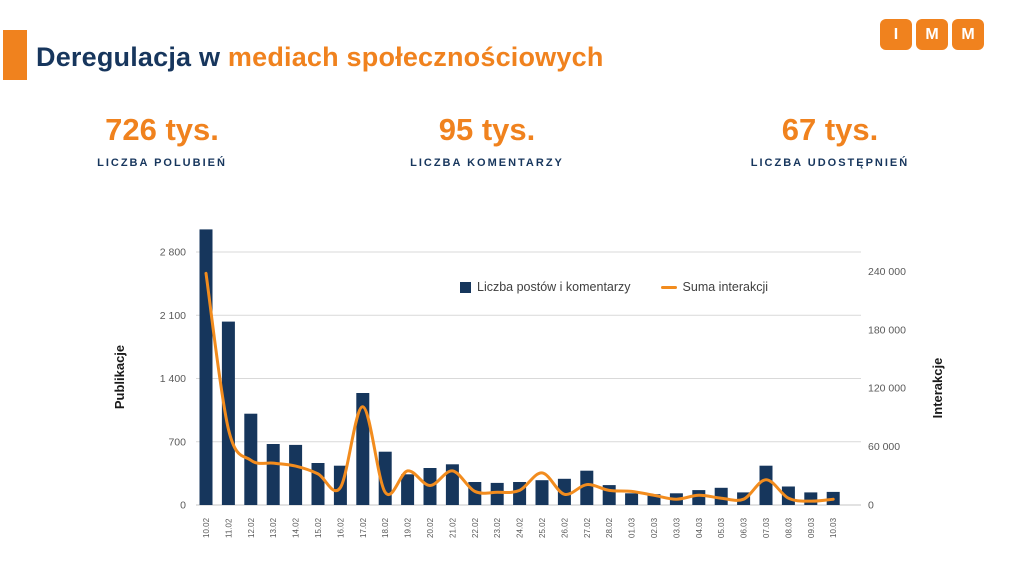  What do you see at coordinates (830, 163) in the screenshot?
I see `stat-shares-label: LICZBA UDOSTĘPNIEŃ` at bounding box center [830, 163].